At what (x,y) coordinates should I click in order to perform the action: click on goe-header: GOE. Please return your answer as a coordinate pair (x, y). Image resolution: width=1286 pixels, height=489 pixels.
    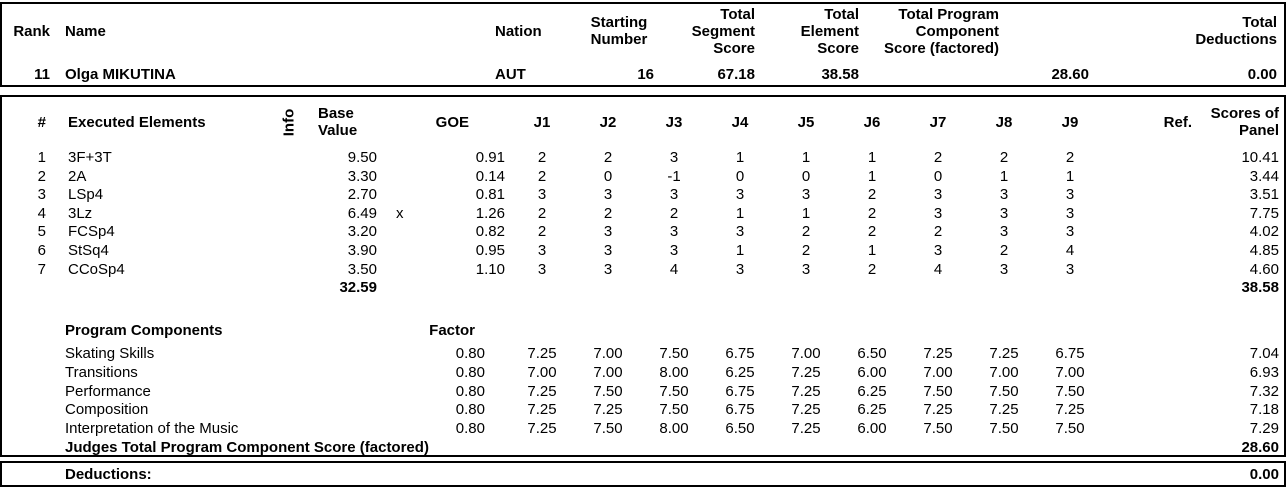
    Looking at the image, I should click on (452, 122).